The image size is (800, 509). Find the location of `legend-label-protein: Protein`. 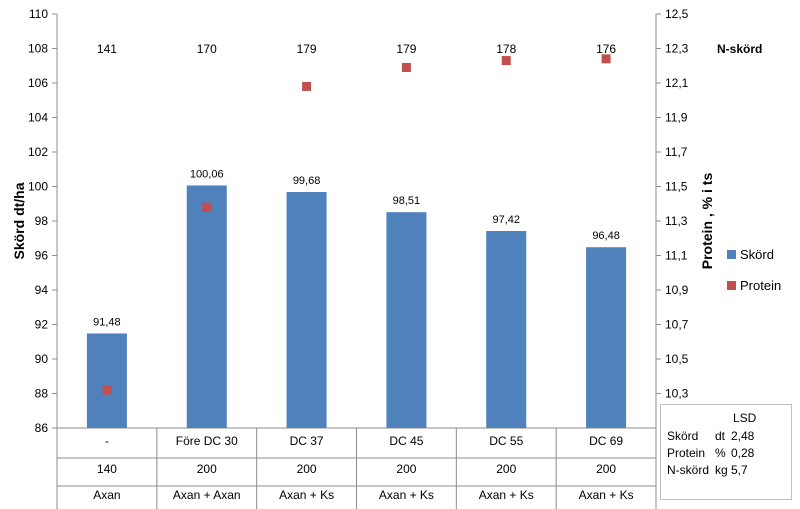

legend-label-protein: Protein is located at coordinates (760, 285).